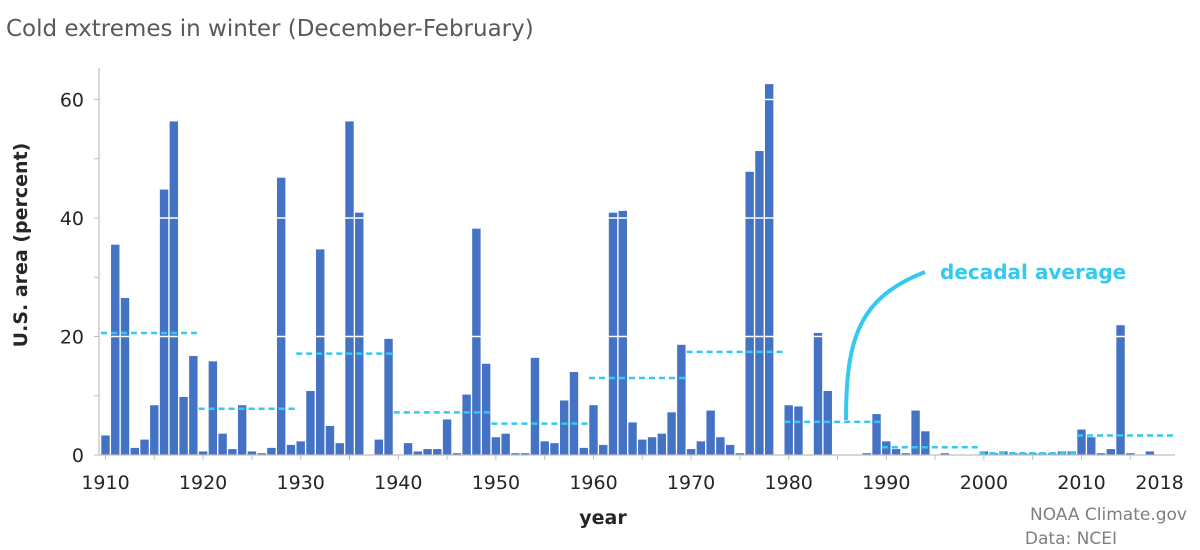 This screenshot has width=1200, height=550. Describe the element at coordinates (583, 451) in the screenshot. I see `bar-1959` at that location.